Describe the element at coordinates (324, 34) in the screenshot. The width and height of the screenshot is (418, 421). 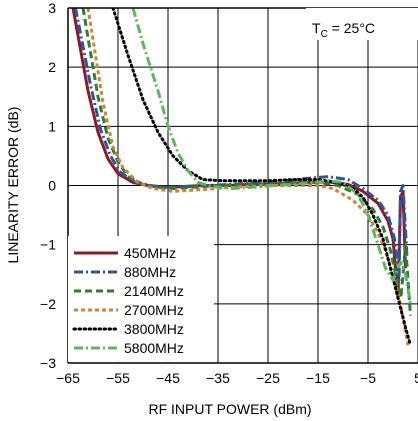
I see `annotation-sub: C` at that location.